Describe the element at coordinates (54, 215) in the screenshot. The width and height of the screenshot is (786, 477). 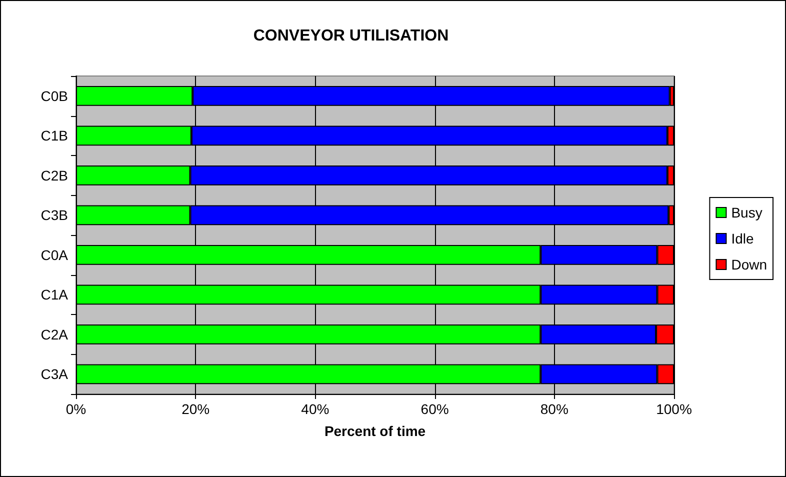
I see `y-tick-label: C3B` at that location.